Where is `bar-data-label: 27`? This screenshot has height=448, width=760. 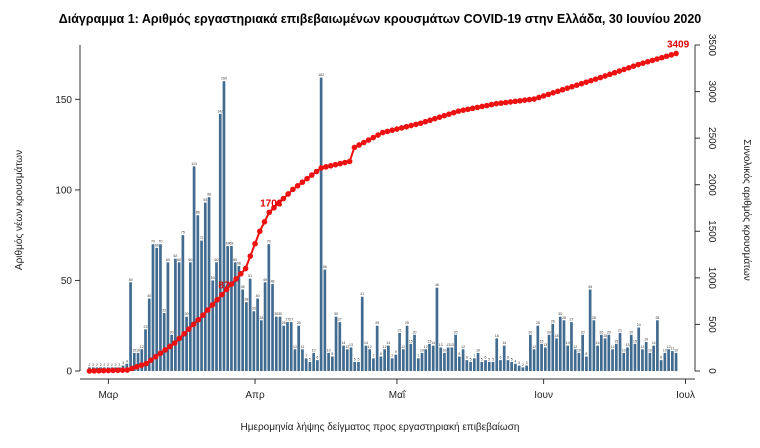 bar-data-label: 27 is located at coordinates (340, 320).